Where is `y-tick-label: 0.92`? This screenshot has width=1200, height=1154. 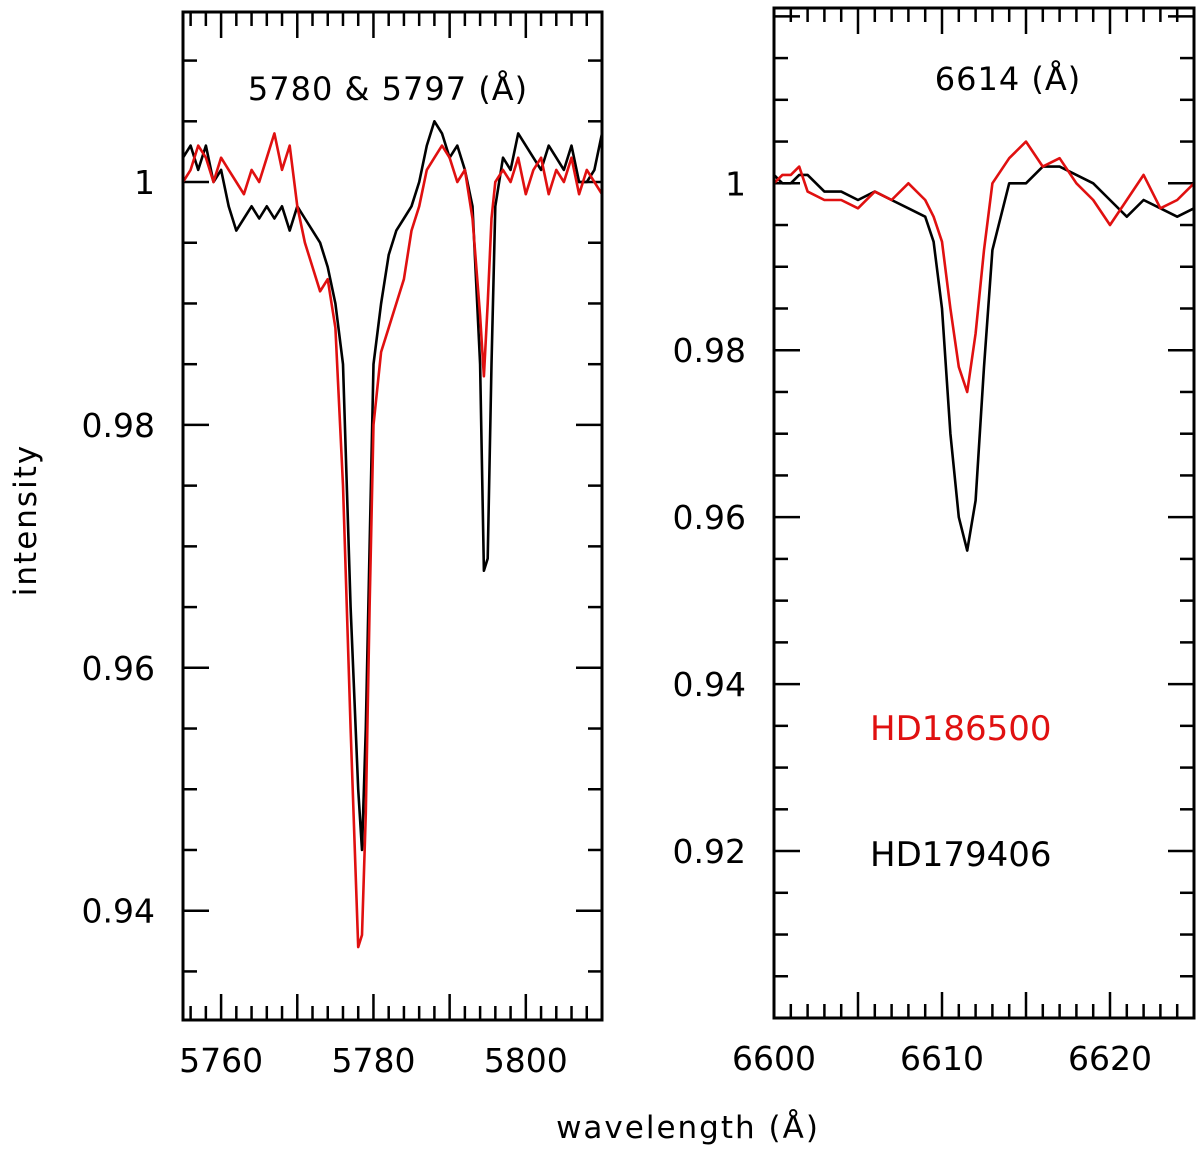 y-tick-label: 0.92 is located at coordinates (709, 851).